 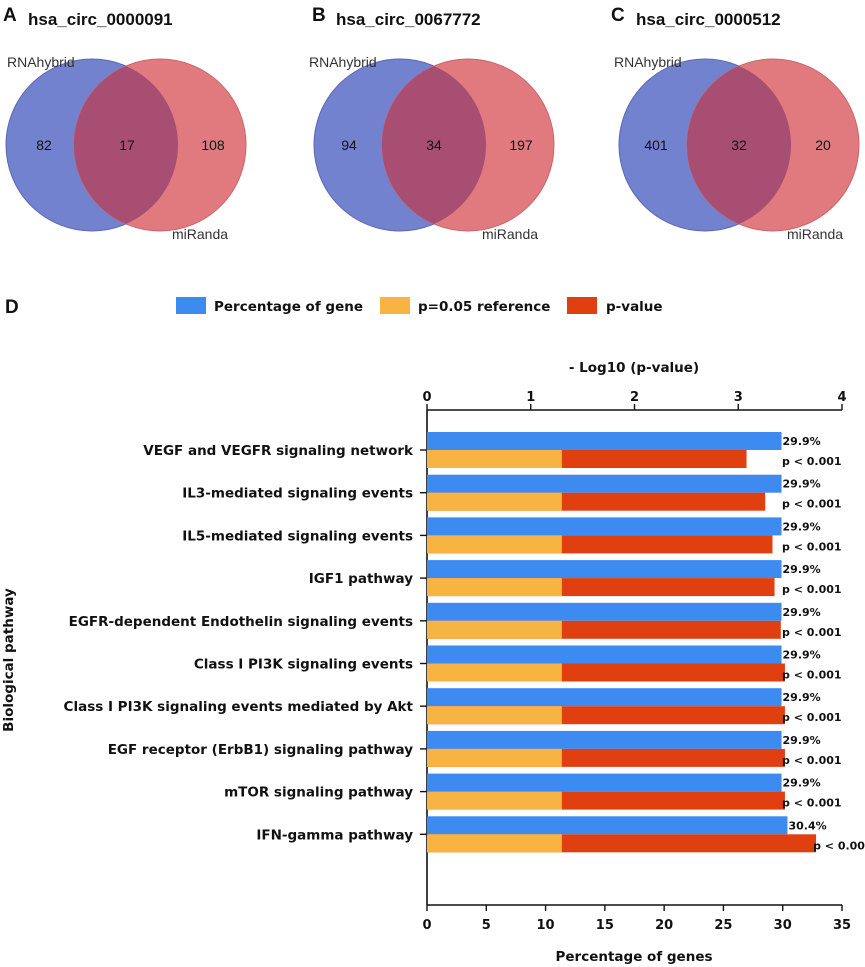 I want to click on venn-right-label-c: miRanda, so click(x=815, y=234).